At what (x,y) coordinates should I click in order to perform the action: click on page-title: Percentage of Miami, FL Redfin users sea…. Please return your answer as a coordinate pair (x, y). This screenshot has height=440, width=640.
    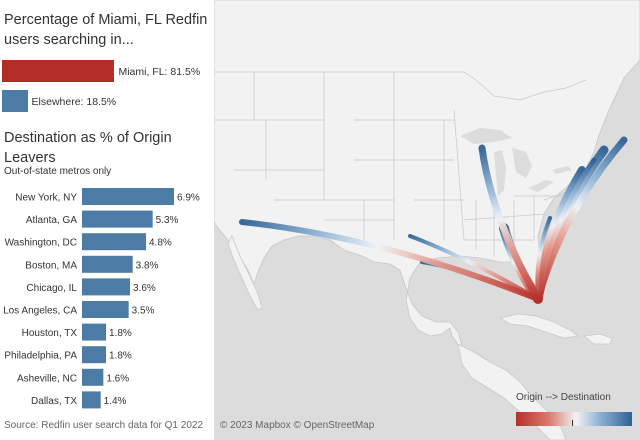
    Looking at the image, I should click on (106, 30).